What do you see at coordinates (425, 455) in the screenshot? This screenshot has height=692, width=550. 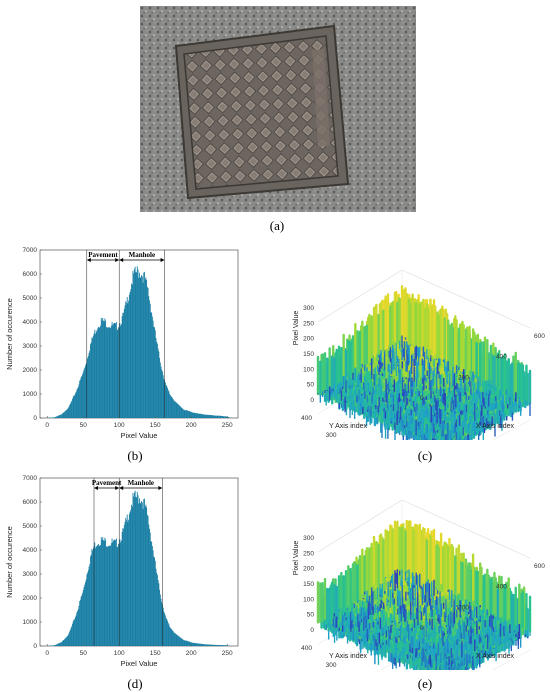 I see `caption-c: (c)` at bounding box center [425, 455].